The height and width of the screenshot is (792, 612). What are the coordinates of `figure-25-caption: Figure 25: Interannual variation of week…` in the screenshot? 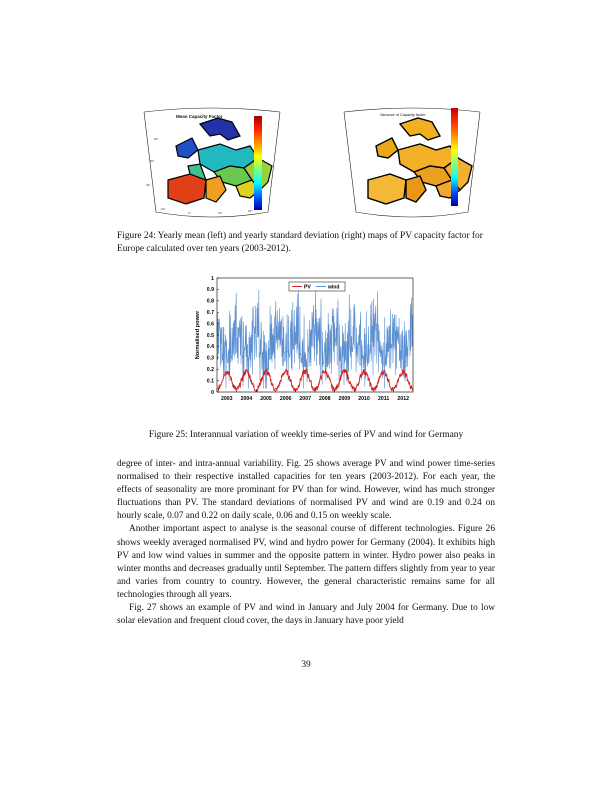 It's located at (306, 435).